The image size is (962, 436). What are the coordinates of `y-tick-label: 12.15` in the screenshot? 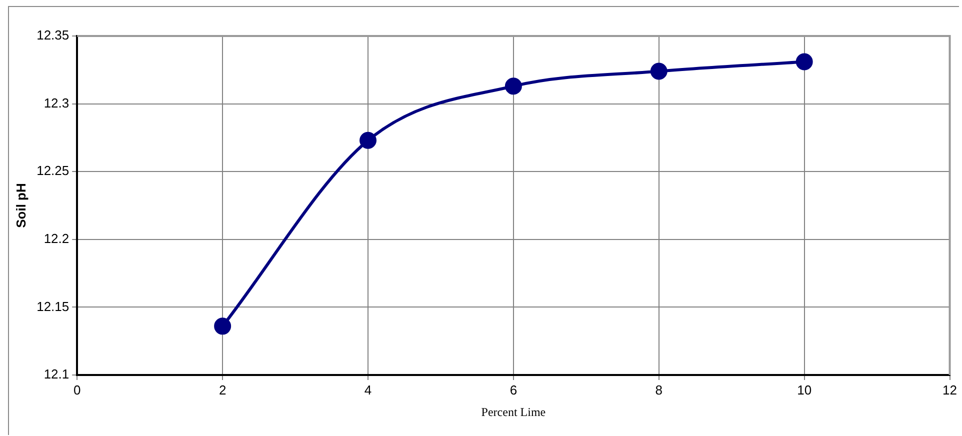 It's located at (53, 306).